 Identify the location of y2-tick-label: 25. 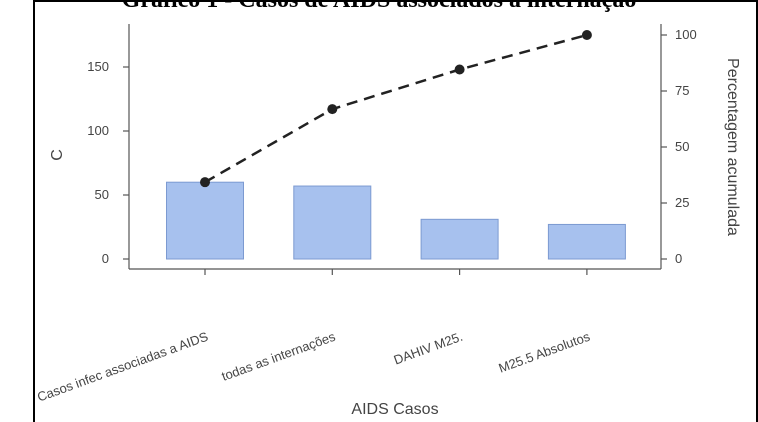
(682, 202).